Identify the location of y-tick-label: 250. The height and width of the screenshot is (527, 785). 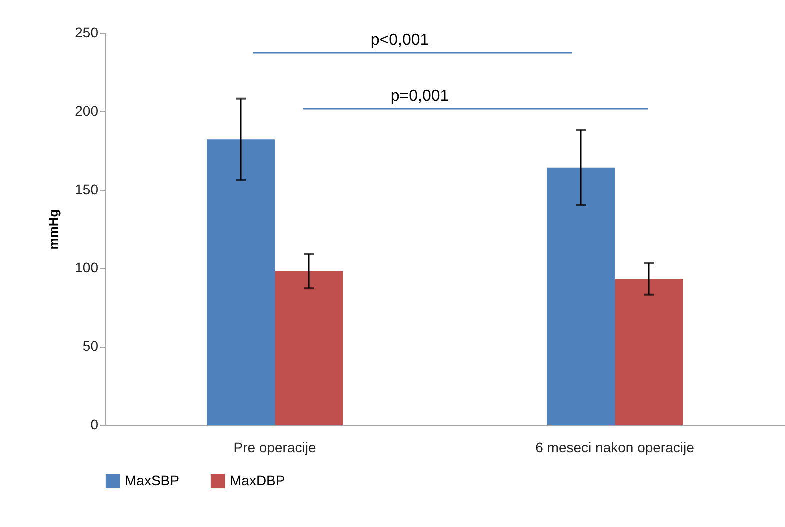
(87, 32).